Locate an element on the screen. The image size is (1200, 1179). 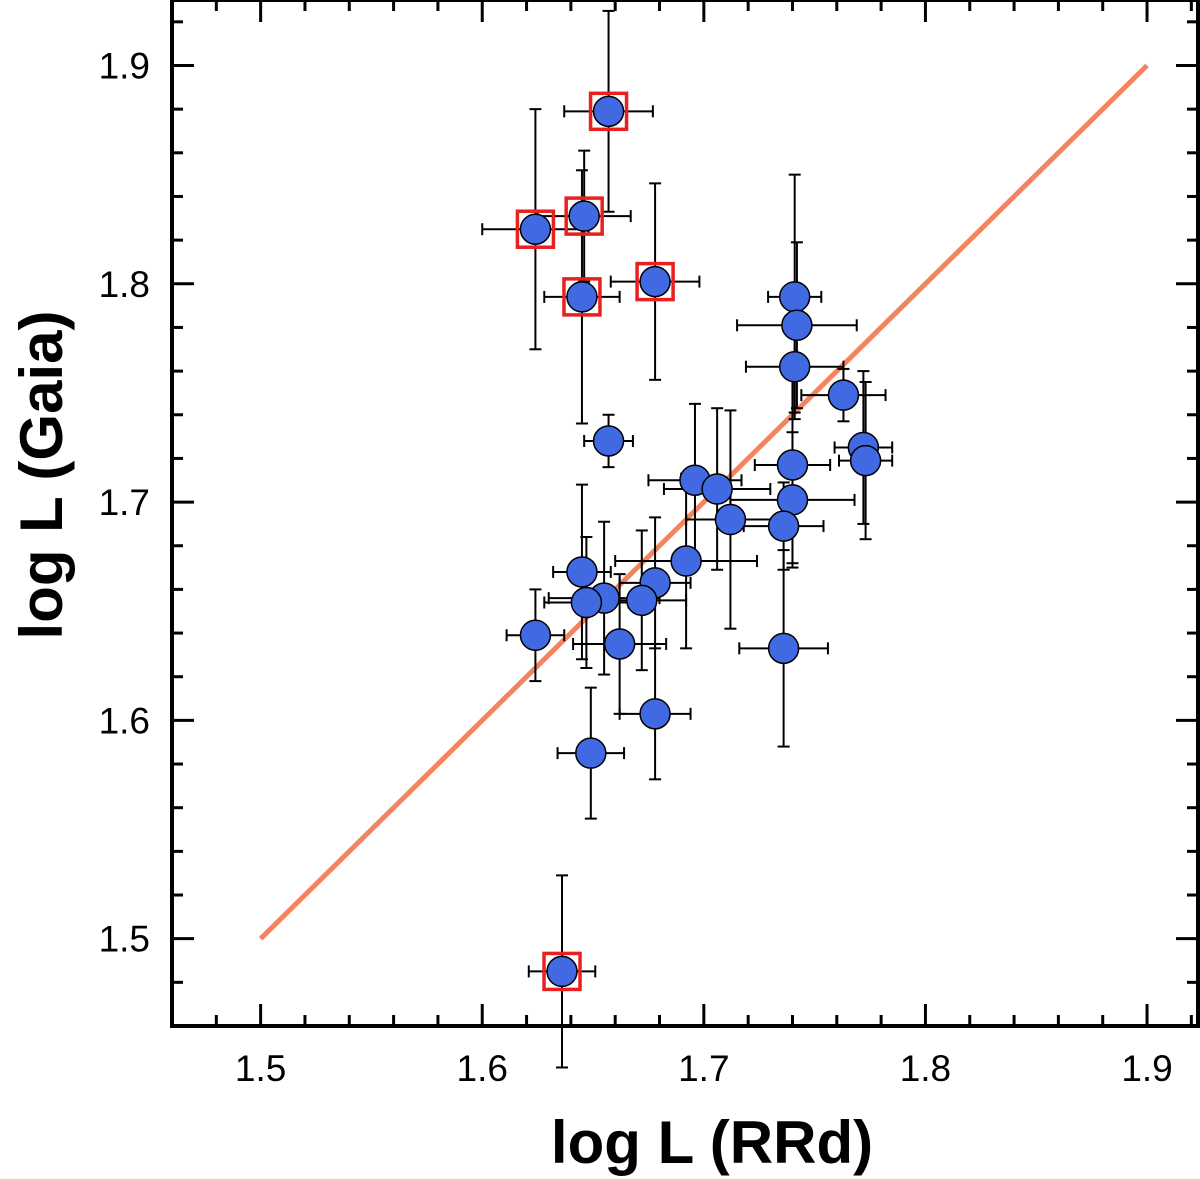
y-tick-label: 1.6 is located at coordinates (124, 720).